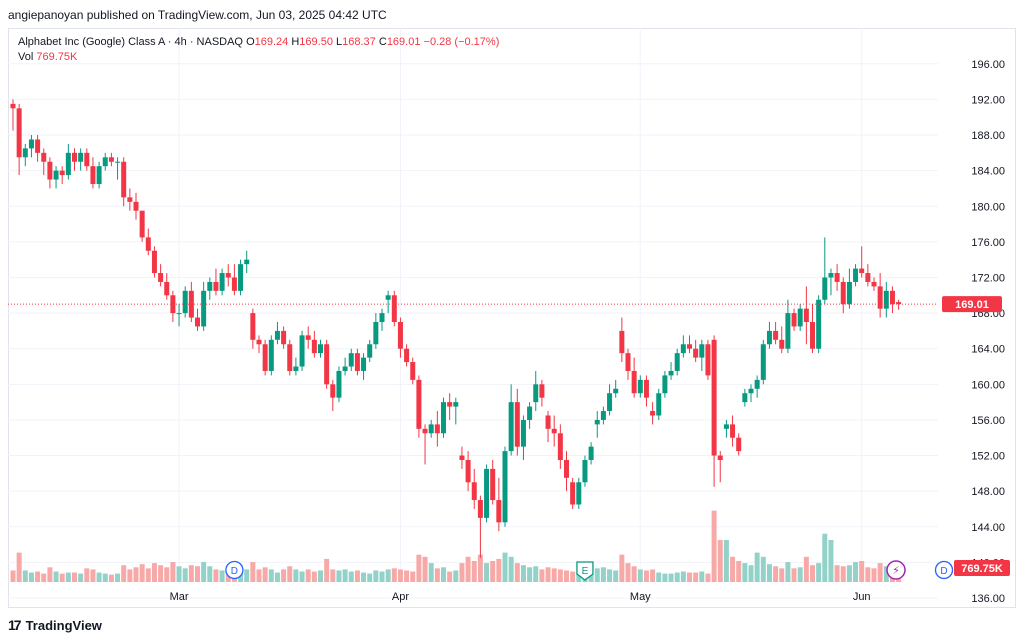 This screenshot has height=642, width=1024. What do you see at coordinates (63, 625) in the screenshot?
I see `brand-name: TradingView` at bounding box center [63, 625].